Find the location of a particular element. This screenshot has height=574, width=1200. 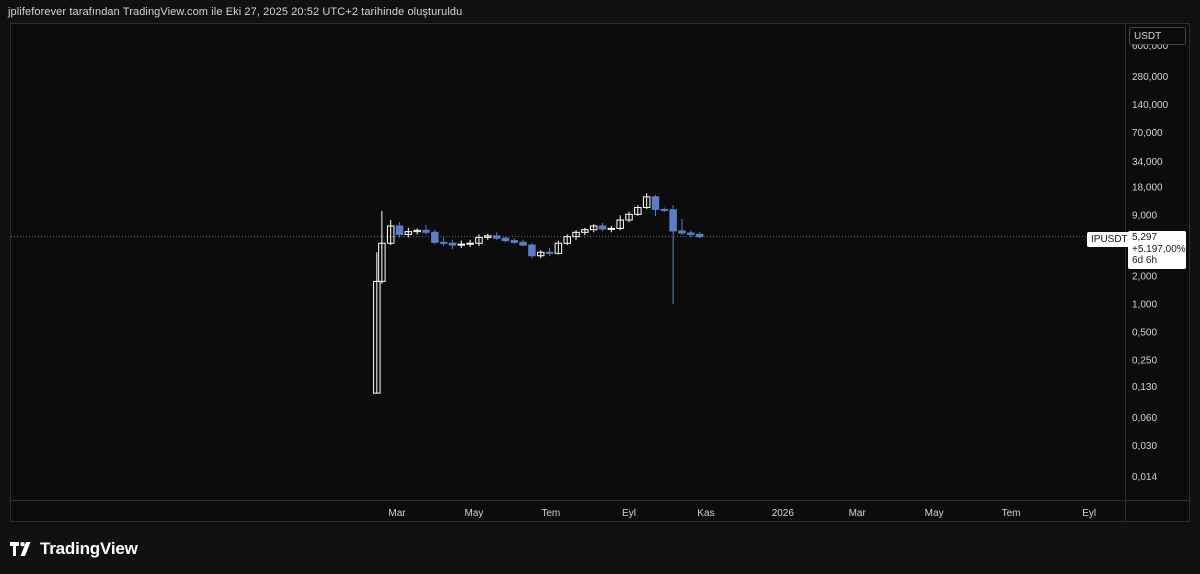

price-axis-divider is located at coordinates (1125, 272).